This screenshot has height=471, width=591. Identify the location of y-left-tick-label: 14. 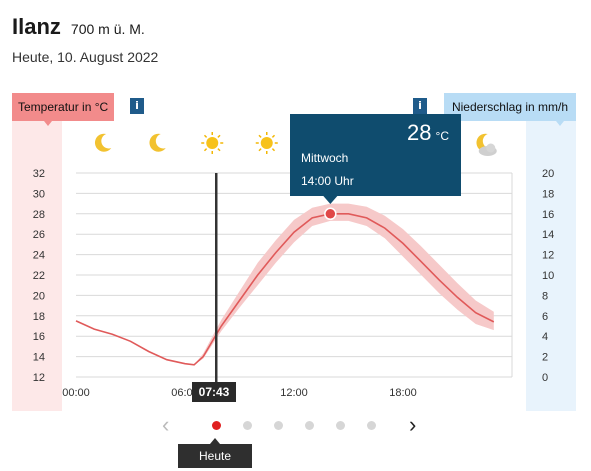
(39, 358).